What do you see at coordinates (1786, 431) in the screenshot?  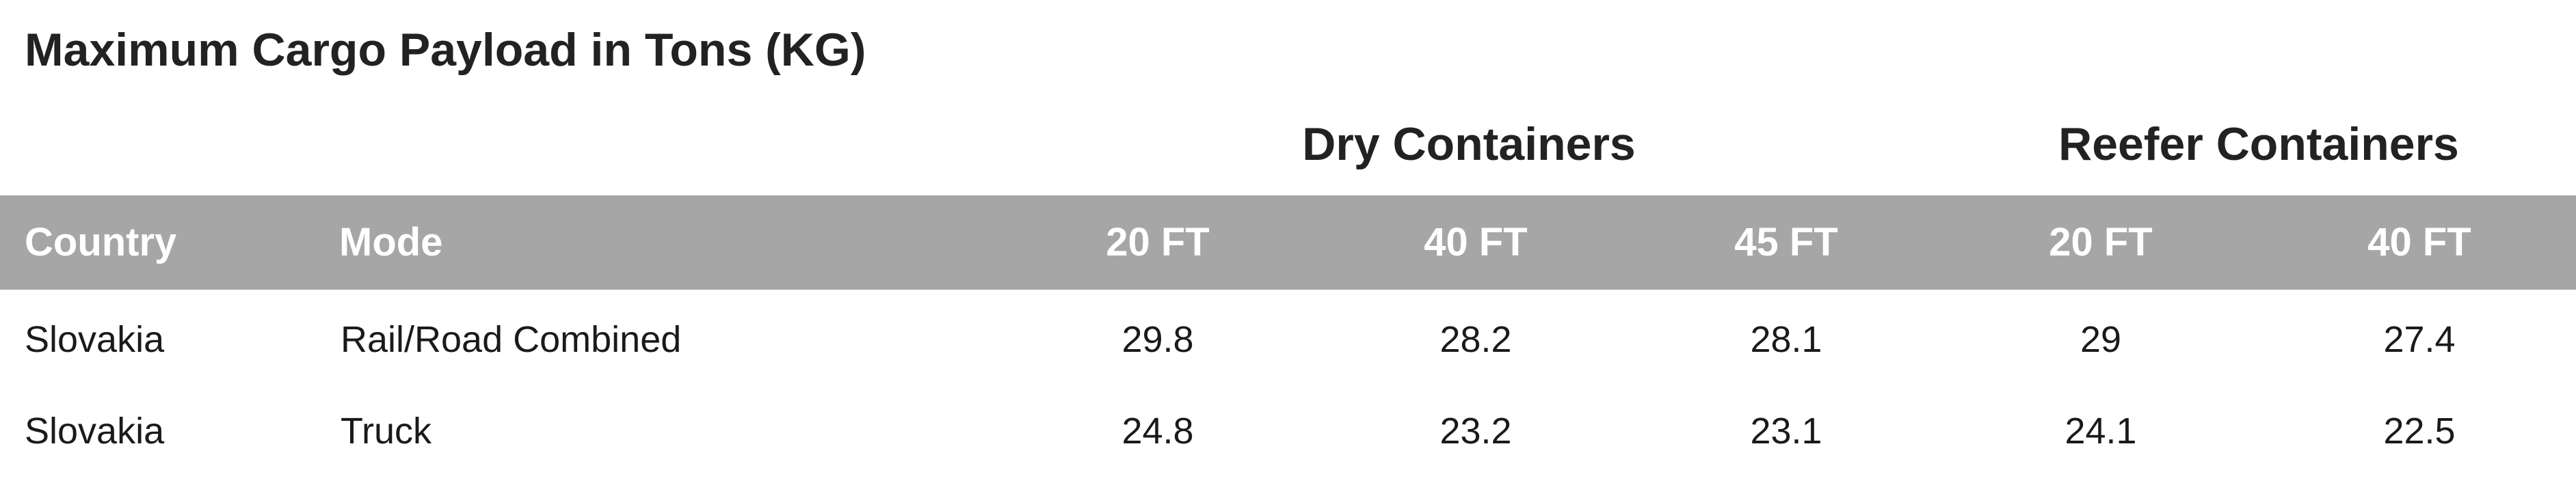 I see `cell-dry-45ft: 23.1` at bounding box center [1786, 431].